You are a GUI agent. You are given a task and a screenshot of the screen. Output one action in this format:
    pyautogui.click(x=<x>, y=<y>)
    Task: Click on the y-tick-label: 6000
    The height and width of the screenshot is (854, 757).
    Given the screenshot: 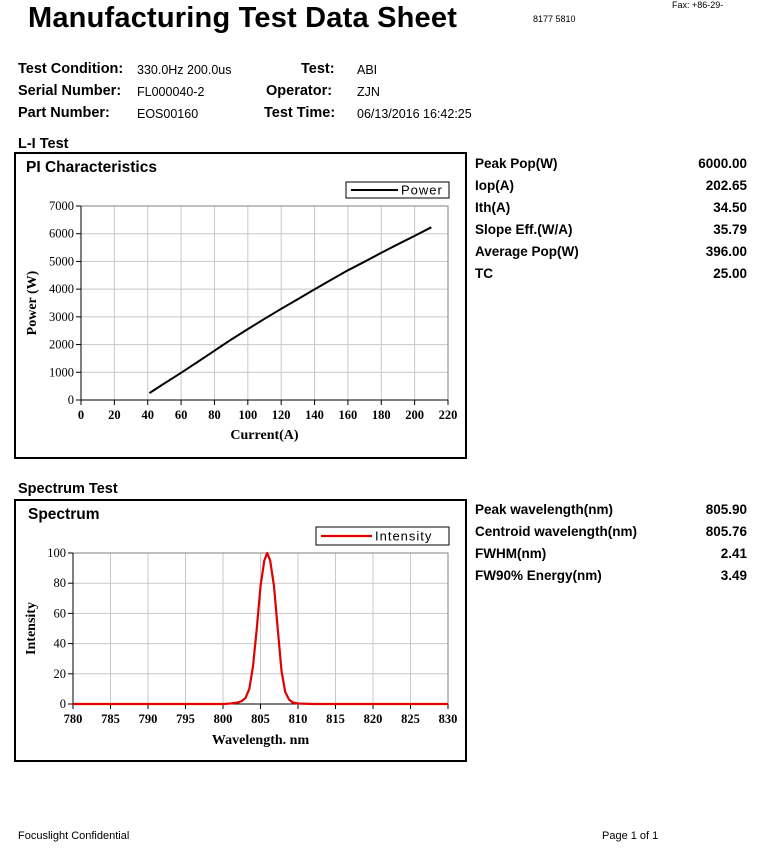 What is the action you would take?
    pyautogui.click(x=61, y=234)
    